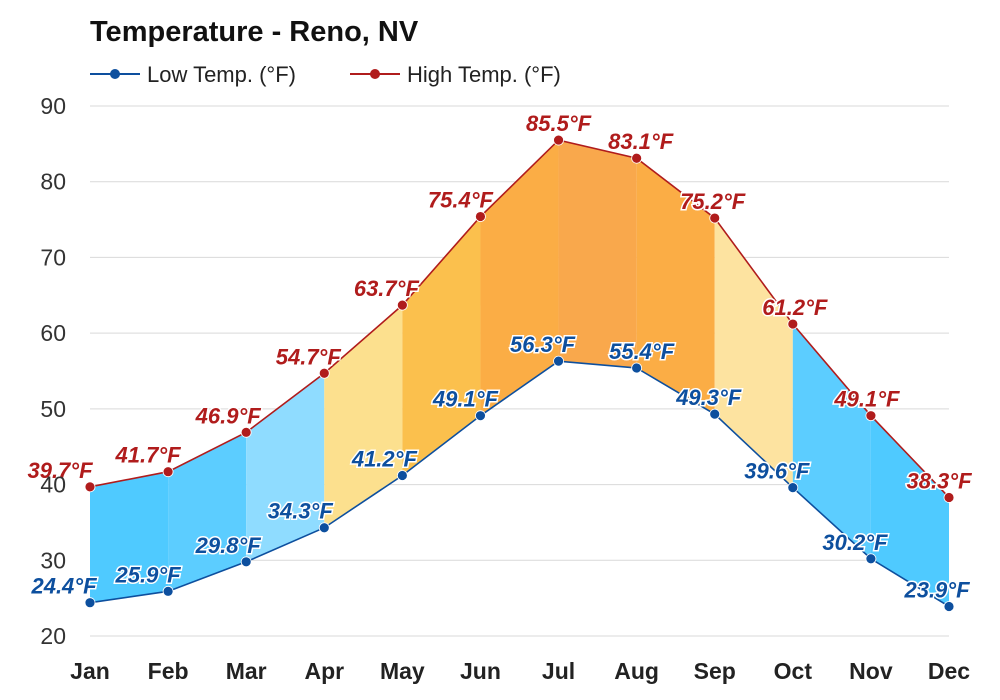  What do you see at coordinates (441, 346) in the screenshot?
I see `band-may` at bounding box center [441, 346].